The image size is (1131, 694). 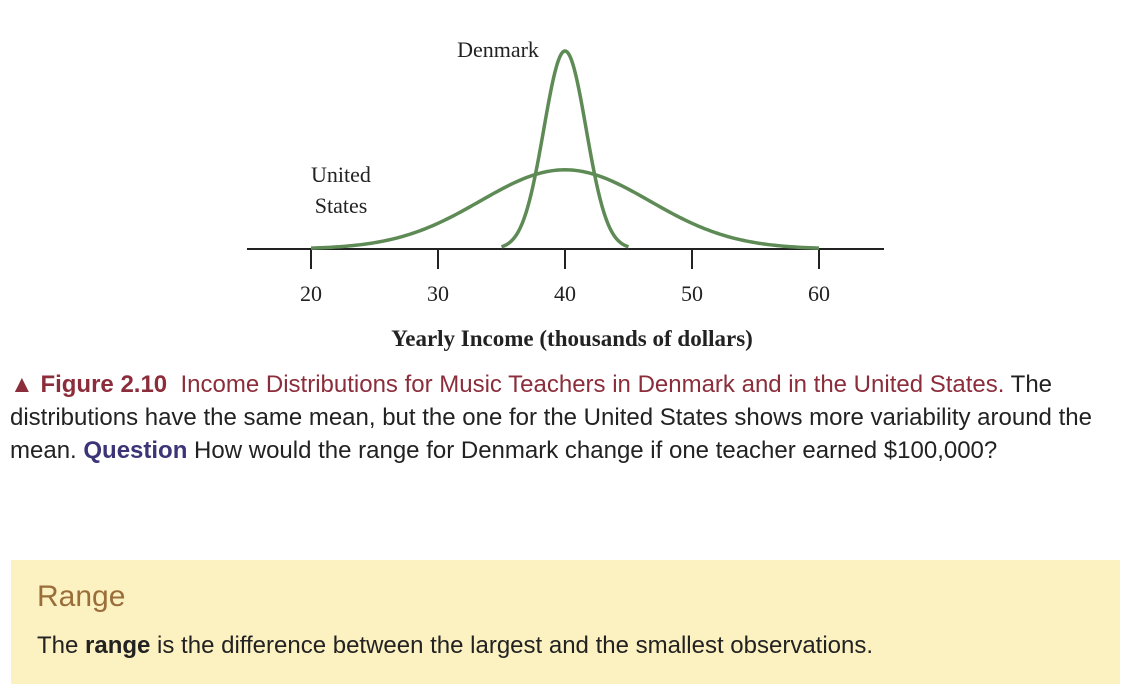 I want to click on question-label: Question, so click(x=135, y=450).